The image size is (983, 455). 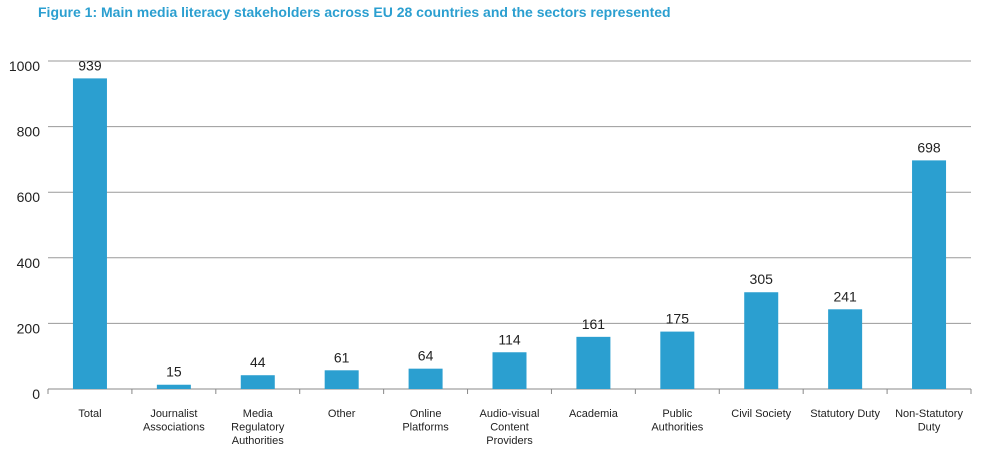 What do you see at coordinates (845, 296) in the screenshot?
I see `data-label: 241` at bounding box center [845, 296].